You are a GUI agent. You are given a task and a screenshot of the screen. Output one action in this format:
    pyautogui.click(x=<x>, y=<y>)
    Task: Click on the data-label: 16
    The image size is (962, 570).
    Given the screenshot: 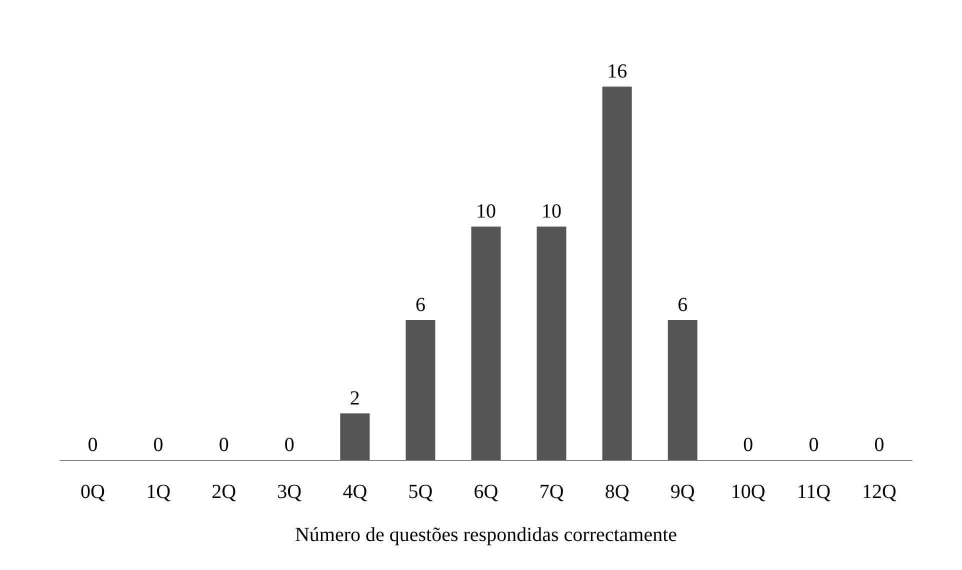 What is the action you would take?
    pyautogui.click(x=617, y=71)
    